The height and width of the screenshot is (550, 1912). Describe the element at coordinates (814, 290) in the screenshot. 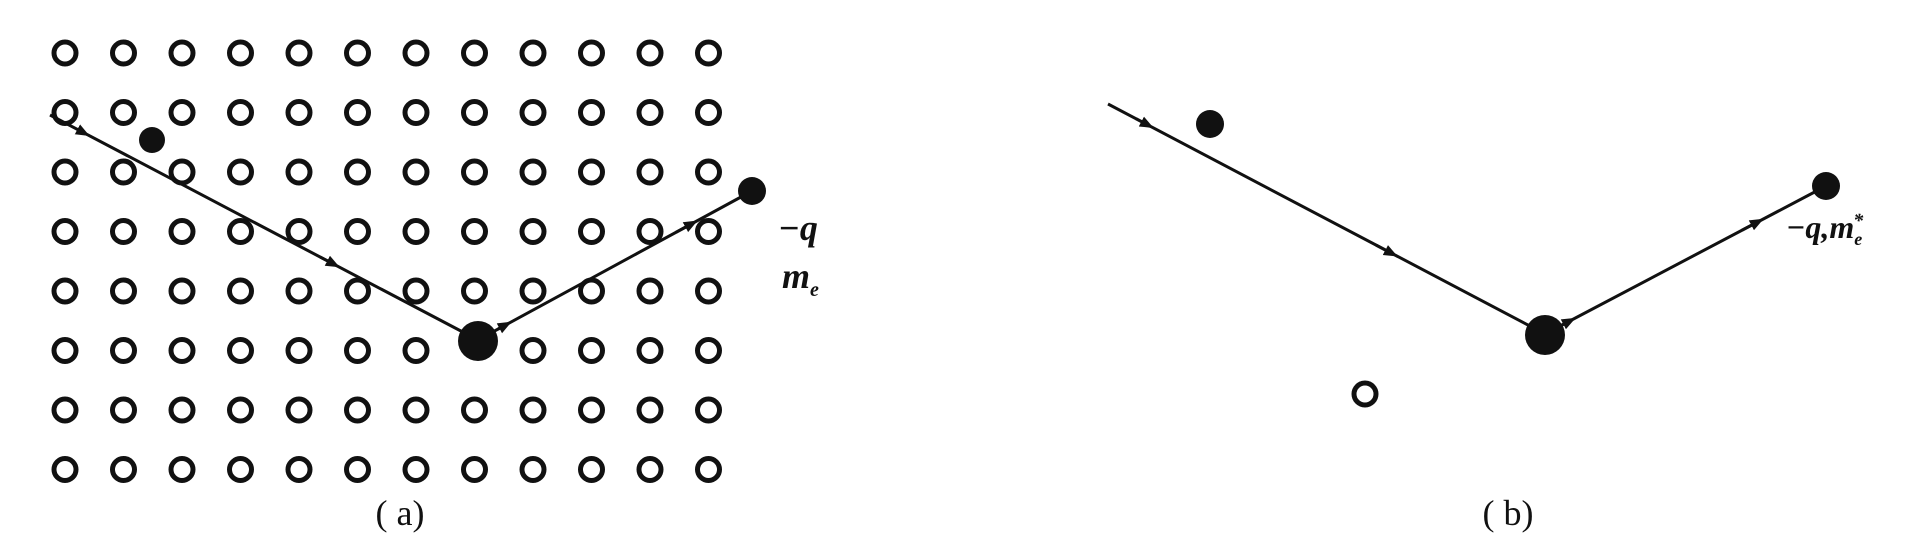

I see `mass-subscript: e` at that location.